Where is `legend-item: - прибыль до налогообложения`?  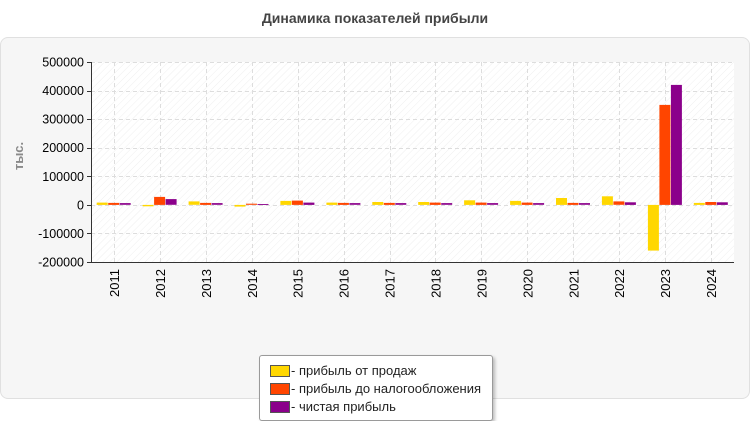 legend-item: - прибыль до налогообложения is located at coordinates (375, 389).